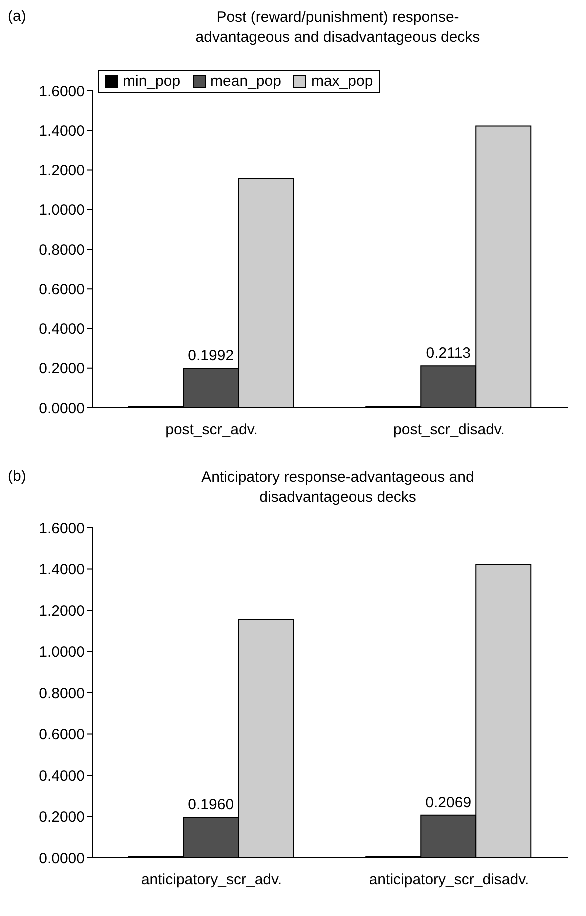 This screenshot has width=586, height=916. What do you see at coordinates (151, 81) in the screenshot?
I see `legend-label: min_pop` at bounding box center [151, 81].